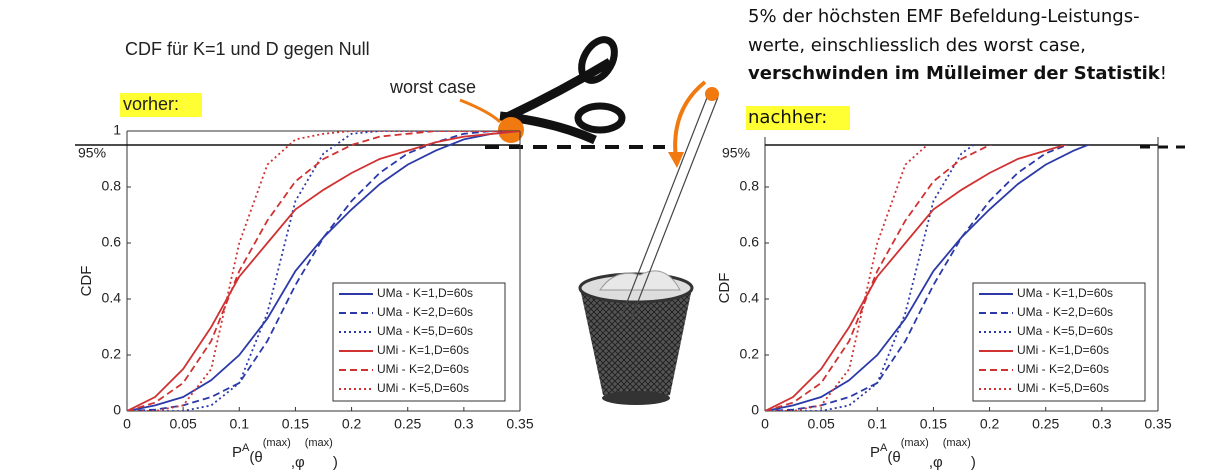  What do you see at coordinates (917, 45) in the screenshot?
I see `note-line: werte, einschliesslich des worst case,` at bounding box center [917, 45].